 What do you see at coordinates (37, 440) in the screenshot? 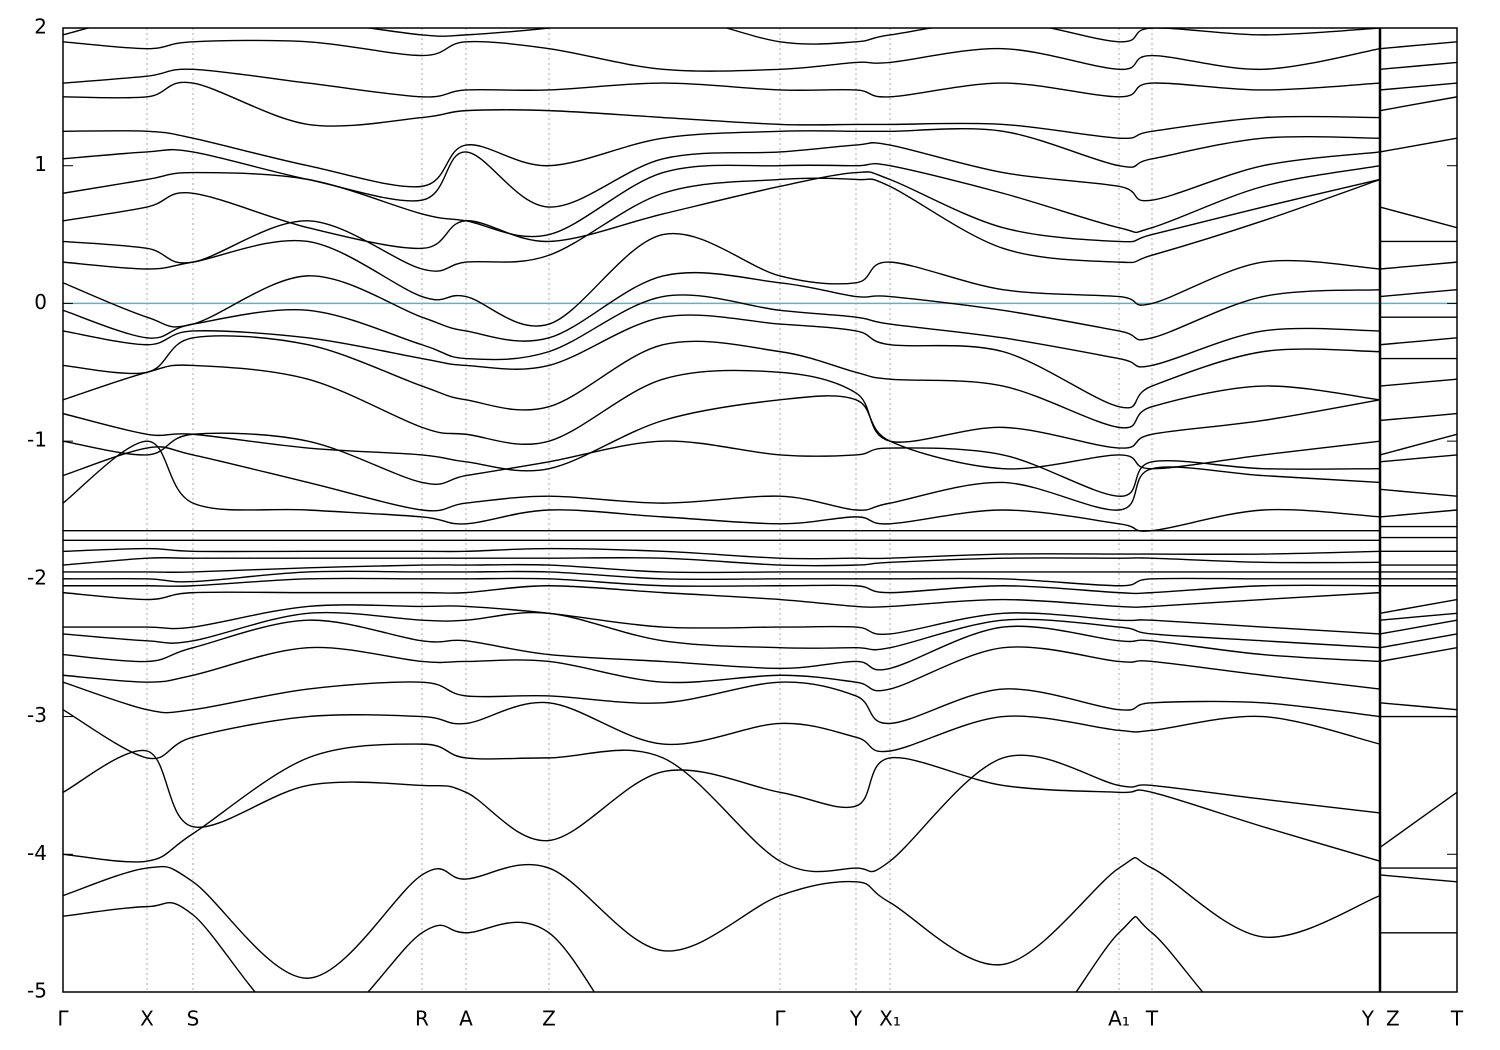
I see `y-tick-label: -1` at bounding box center [37, 440].